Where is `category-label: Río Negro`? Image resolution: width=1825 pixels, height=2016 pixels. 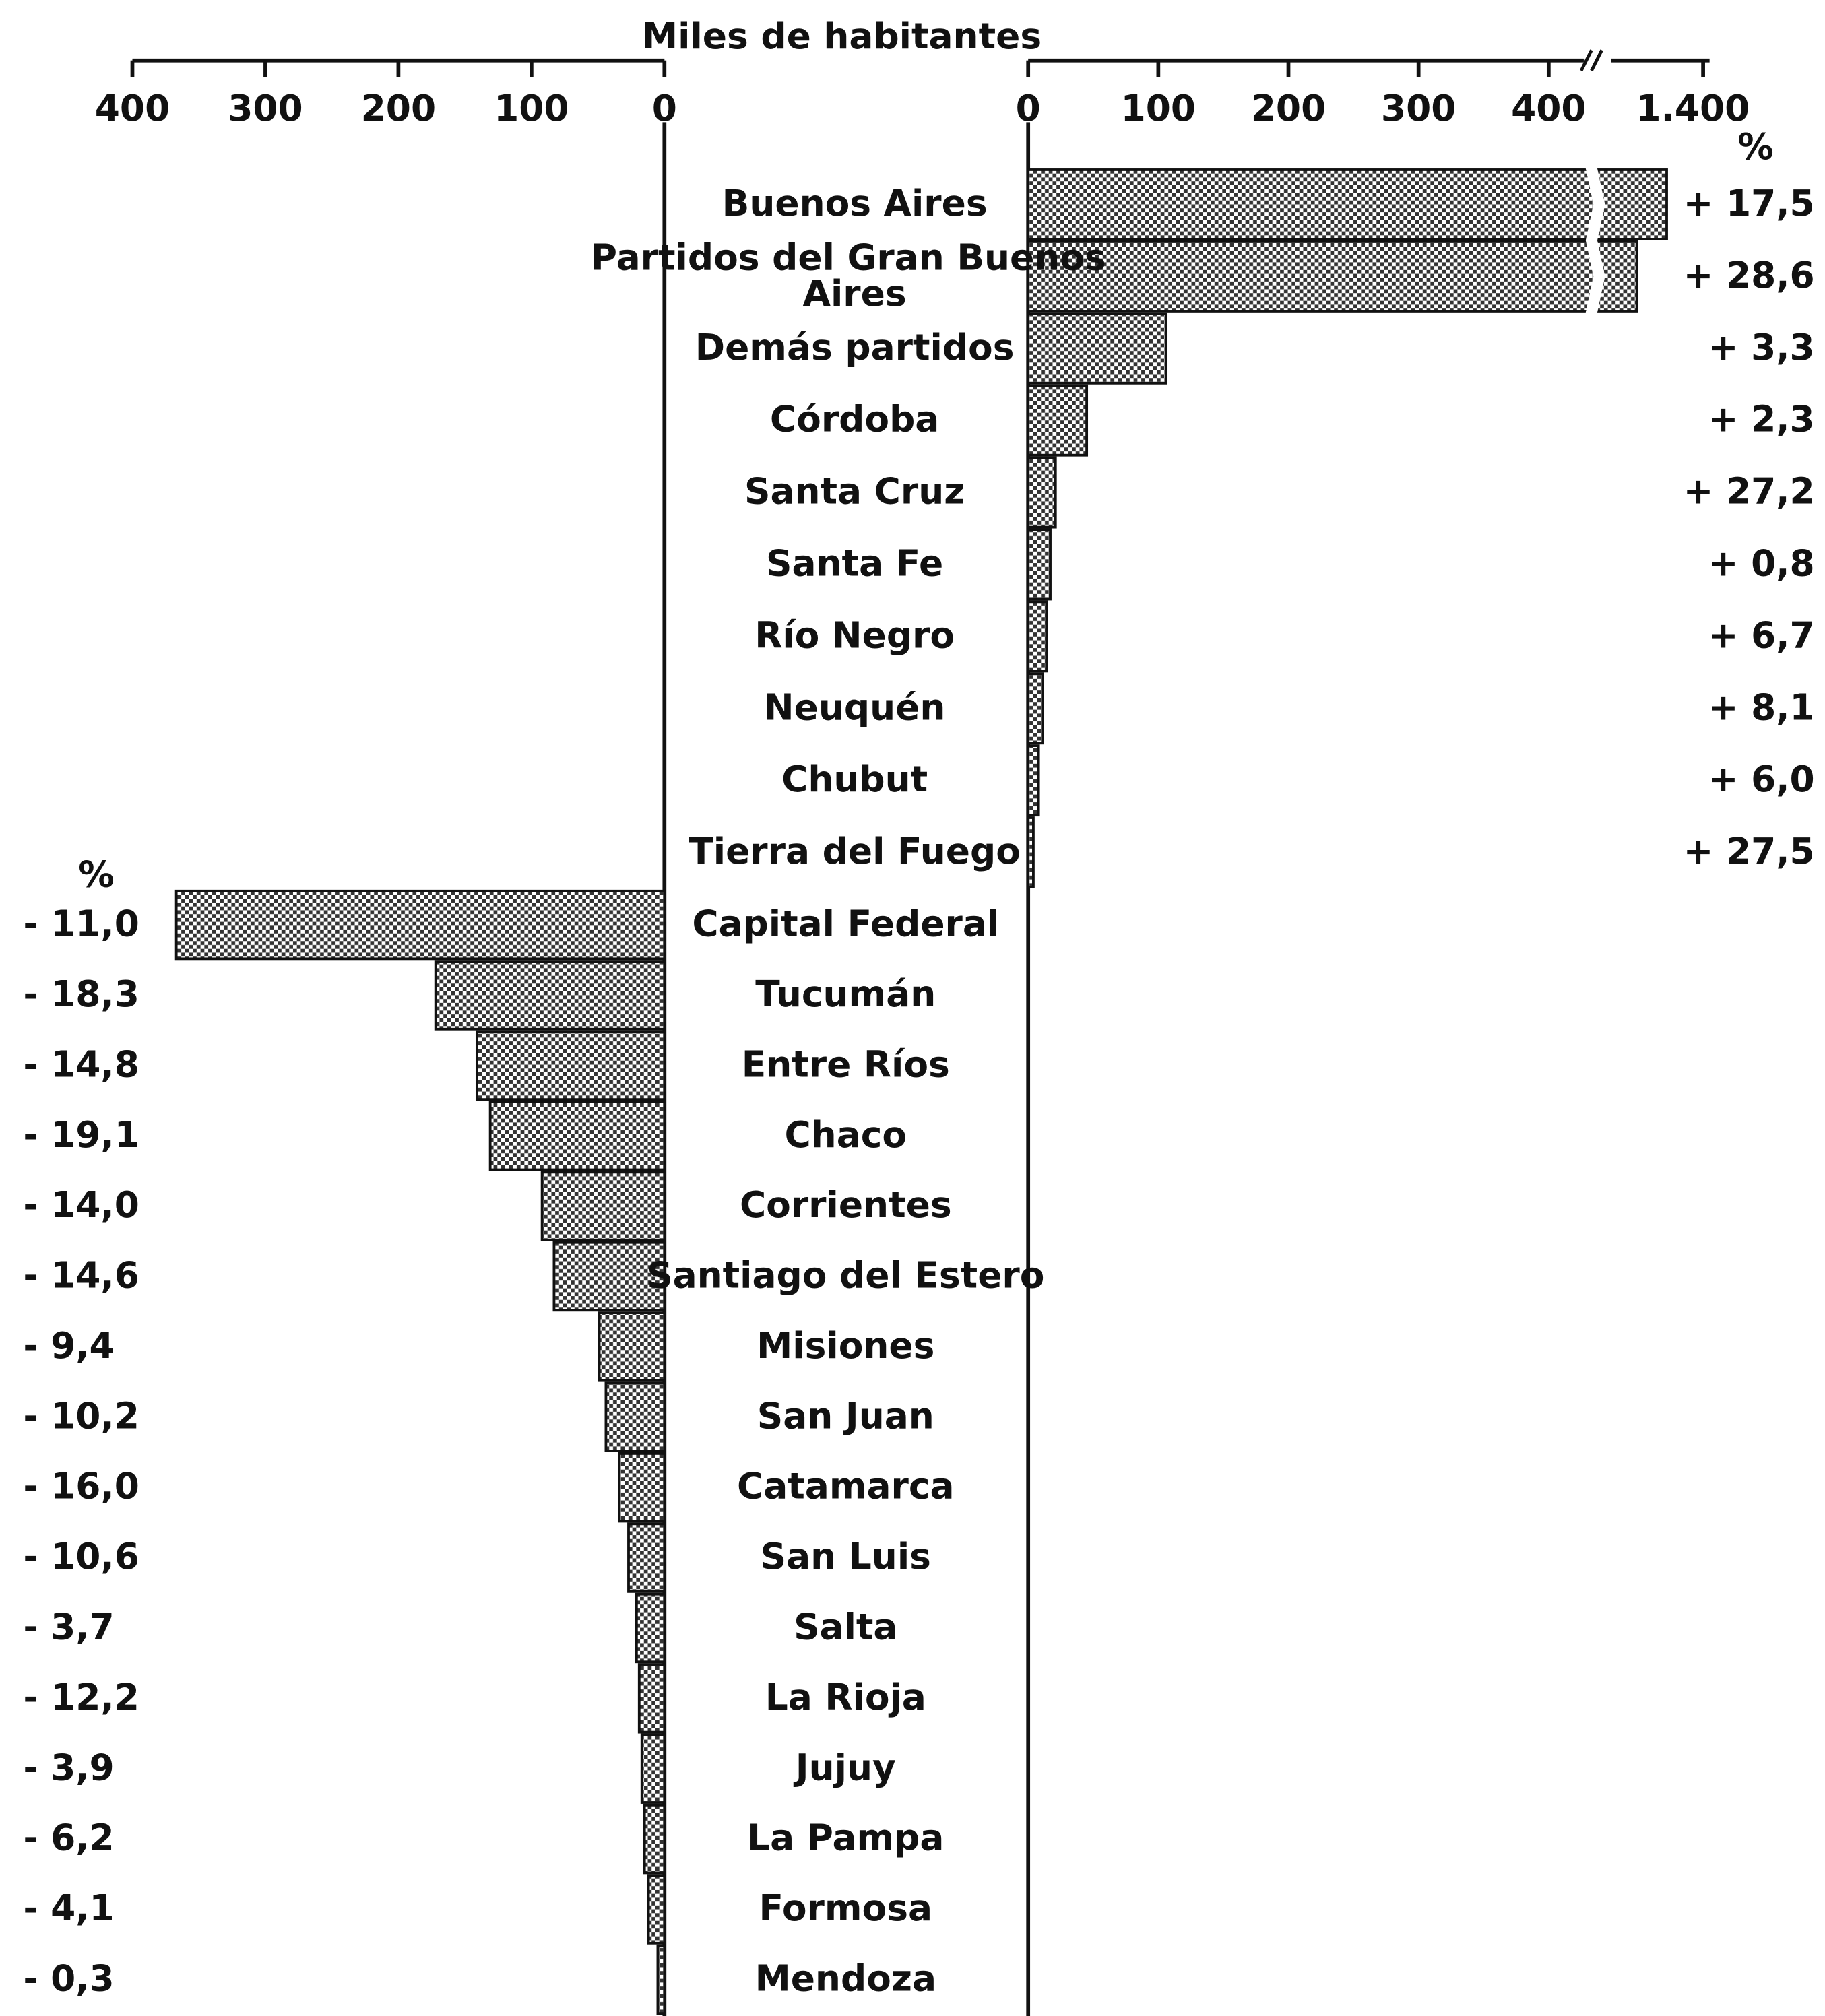 category-label: Río Negro is located at coordinates (855, 635).